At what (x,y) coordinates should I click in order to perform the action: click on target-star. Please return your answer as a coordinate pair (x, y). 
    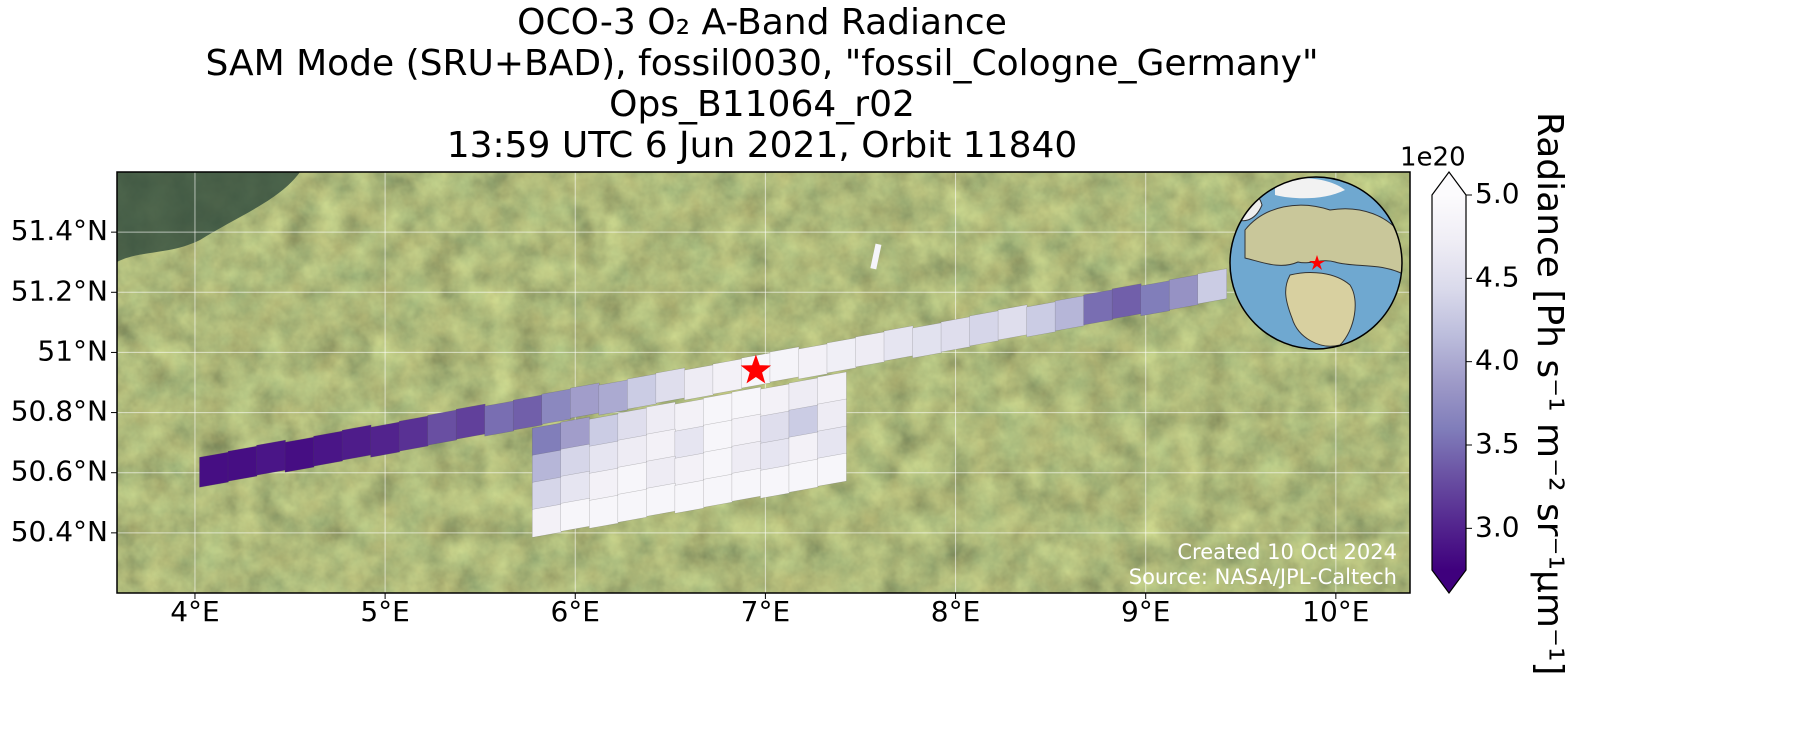
    Looking at the image, I should click on (756, 369).